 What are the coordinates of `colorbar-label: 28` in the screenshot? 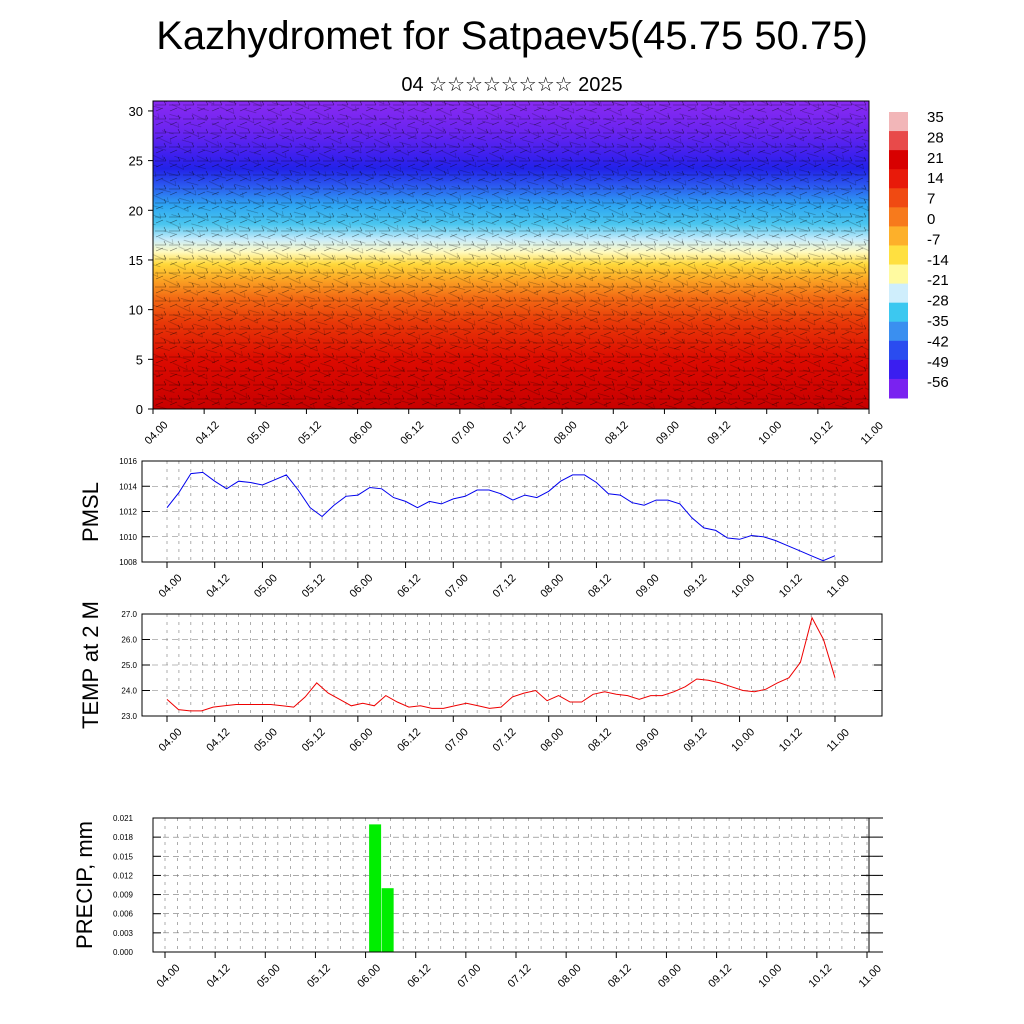 It's located at (935, 137).